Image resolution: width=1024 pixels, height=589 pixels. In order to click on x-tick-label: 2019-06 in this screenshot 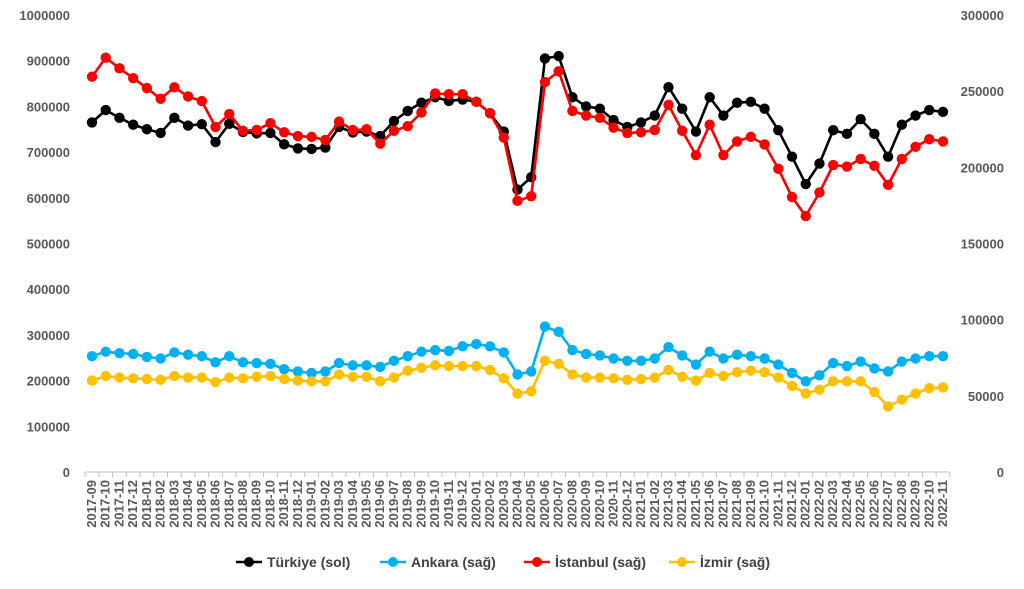, I will do `click(379, 504)`.